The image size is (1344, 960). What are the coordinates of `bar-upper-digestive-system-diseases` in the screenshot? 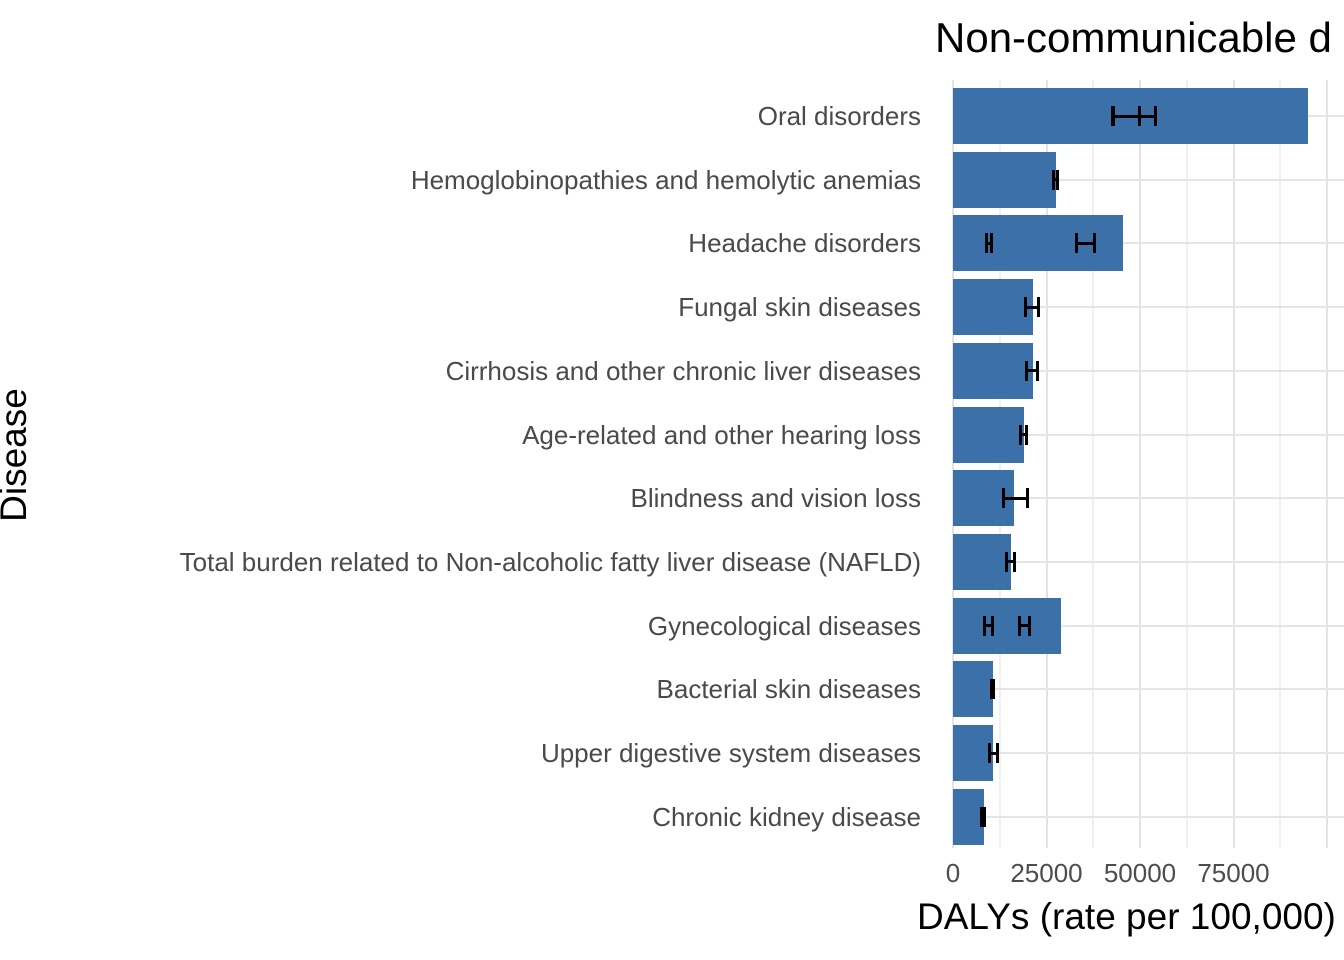 It's located at (973, 753).